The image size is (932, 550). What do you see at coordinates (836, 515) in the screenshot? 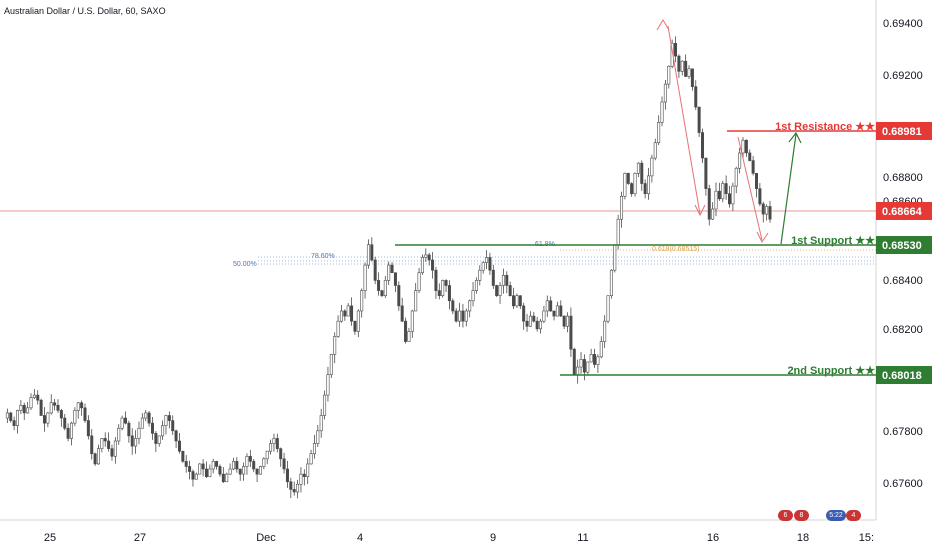
I see `event-flag: 5:22` at bounding box center [836, 515].